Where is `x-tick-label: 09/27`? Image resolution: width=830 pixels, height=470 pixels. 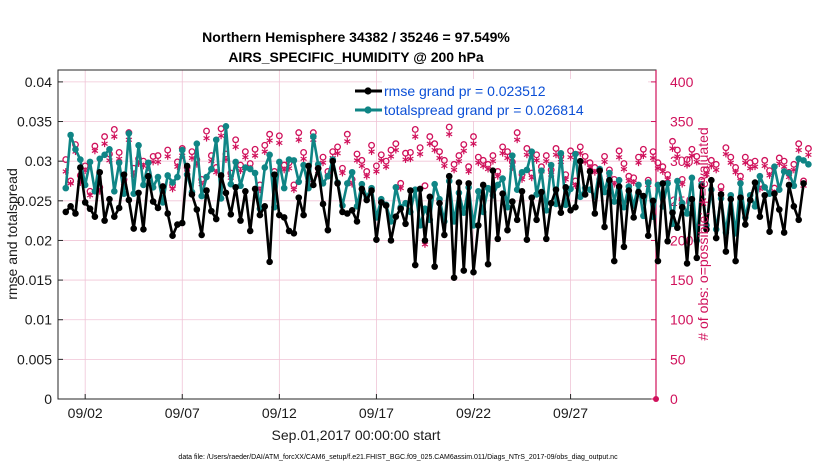
x-tick-label: 09/27 is located at coordinates (570, 413).